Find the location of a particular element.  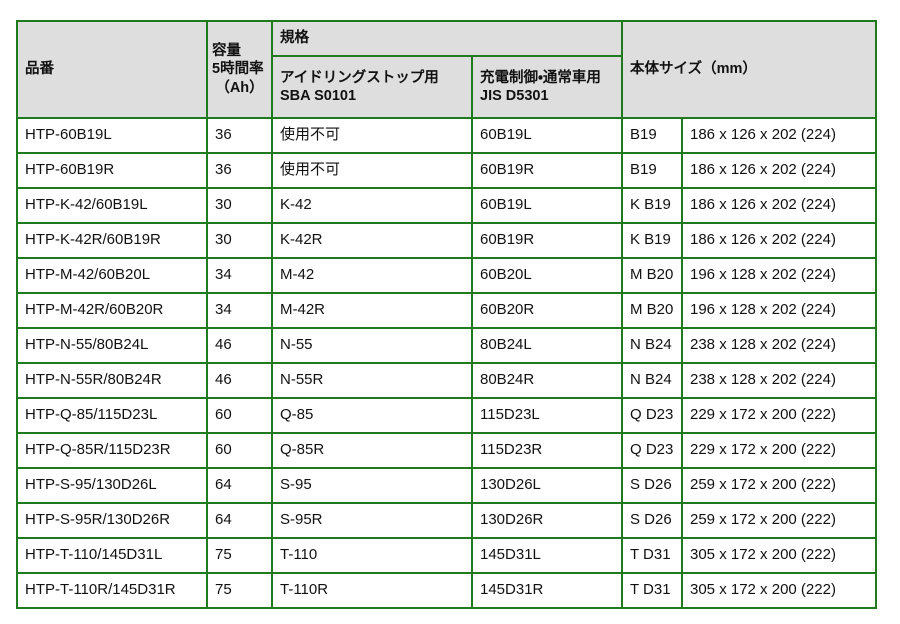

cell-part-number: HTP-M-42/60B20L is located at coordinates (112, 275).